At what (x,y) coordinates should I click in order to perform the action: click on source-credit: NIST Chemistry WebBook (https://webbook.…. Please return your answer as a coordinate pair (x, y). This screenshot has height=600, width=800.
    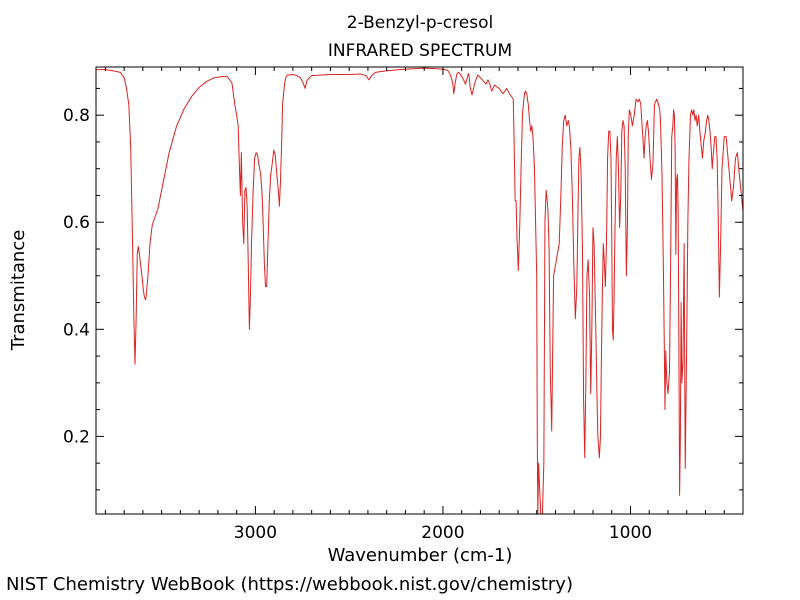
    Looking at the image, I should click on (289, 584).